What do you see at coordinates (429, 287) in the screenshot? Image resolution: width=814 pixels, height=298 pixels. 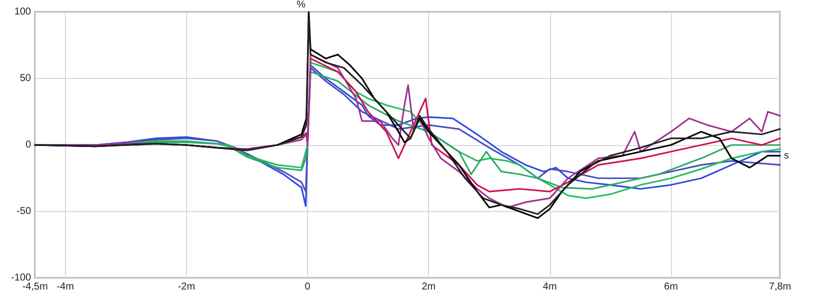 I see `x-tick-label: 2m` at bounding box center [429, 287].